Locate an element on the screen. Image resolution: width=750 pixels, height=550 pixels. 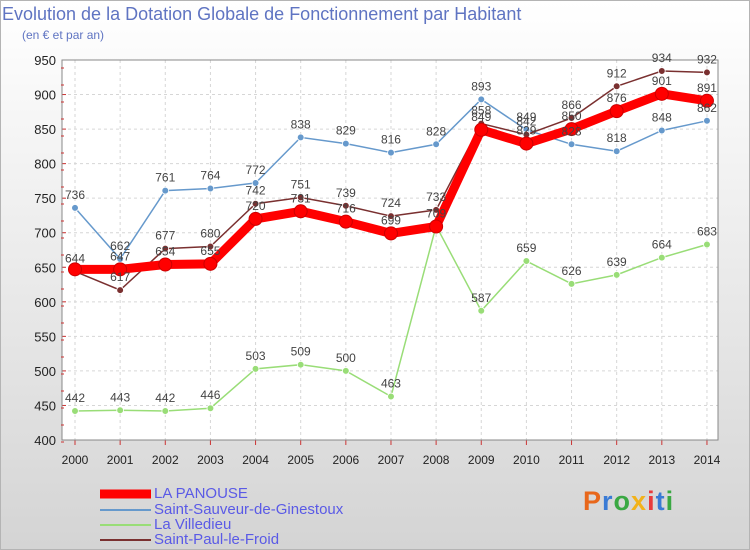
data-label-la-panouse: 731 is located at coordinates (301, 198).